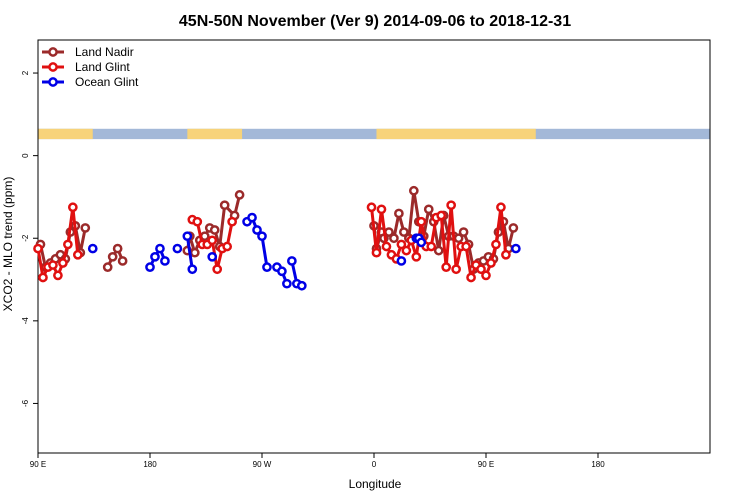  Describe the element at coordinates (262, 464) in the screenshot. I see `x-tick-label: 90 W` at that location.